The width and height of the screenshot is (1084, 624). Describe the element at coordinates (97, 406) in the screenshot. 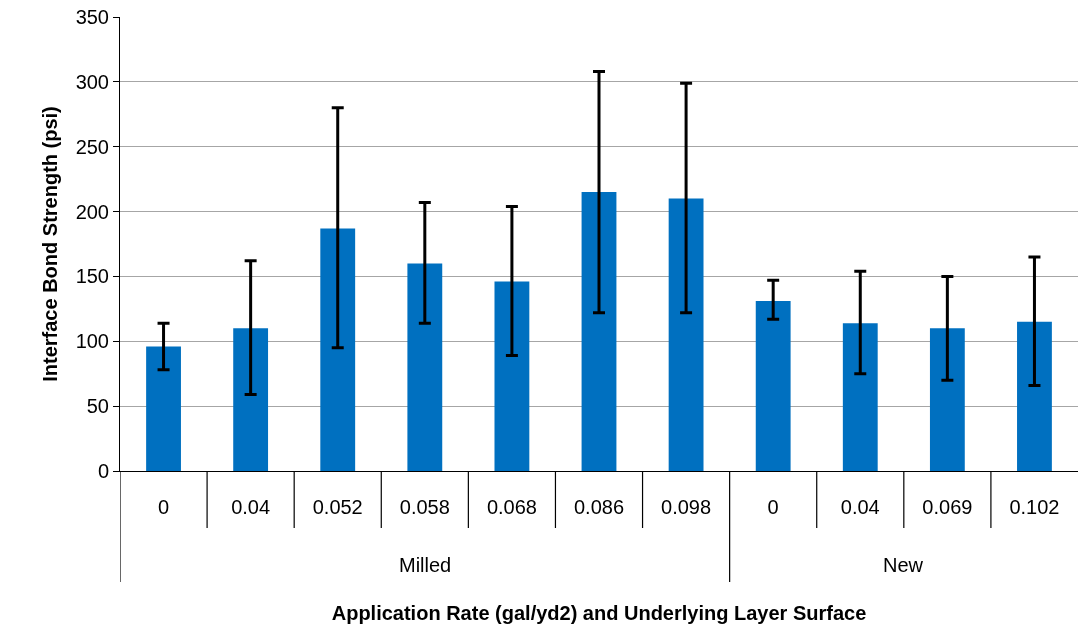

I see `y-tick-label: 50` at that location.